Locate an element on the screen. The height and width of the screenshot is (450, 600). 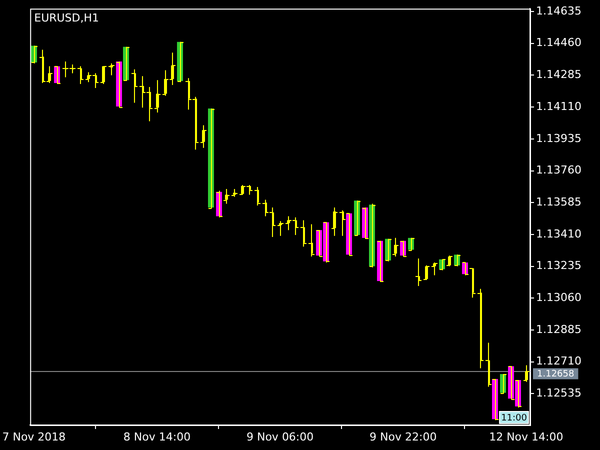
ref-line-label: 1.12658 is located at coordinates (555, 375).